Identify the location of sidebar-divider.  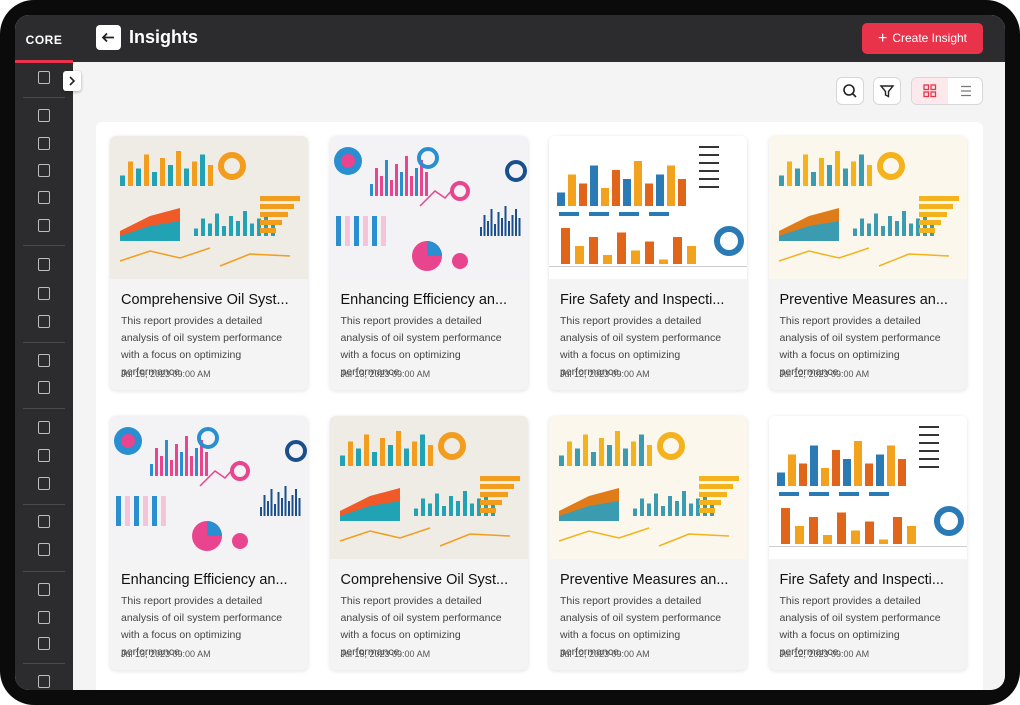
(44, 97).